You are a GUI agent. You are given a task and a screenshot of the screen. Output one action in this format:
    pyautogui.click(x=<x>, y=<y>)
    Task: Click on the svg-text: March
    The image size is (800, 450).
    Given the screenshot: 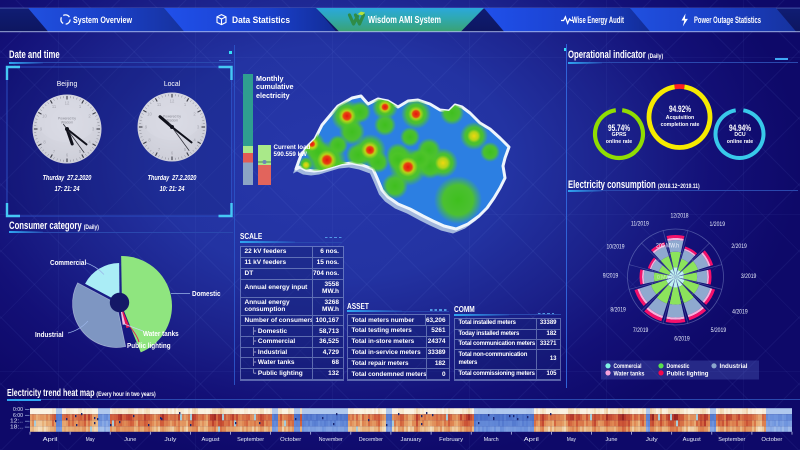 What is the action you would take?
    pyautogui.click(x=491, y=440)
    